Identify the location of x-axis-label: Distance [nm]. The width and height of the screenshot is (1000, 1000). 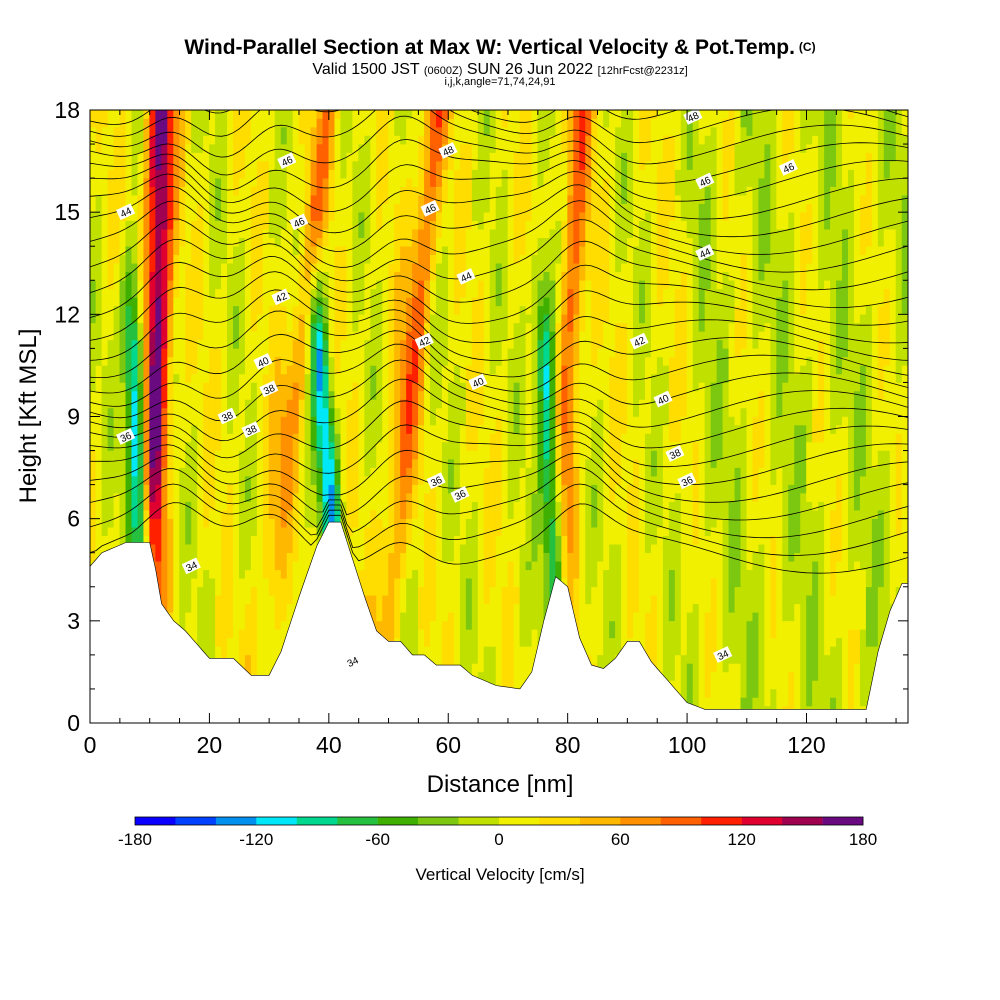
(500, 784).